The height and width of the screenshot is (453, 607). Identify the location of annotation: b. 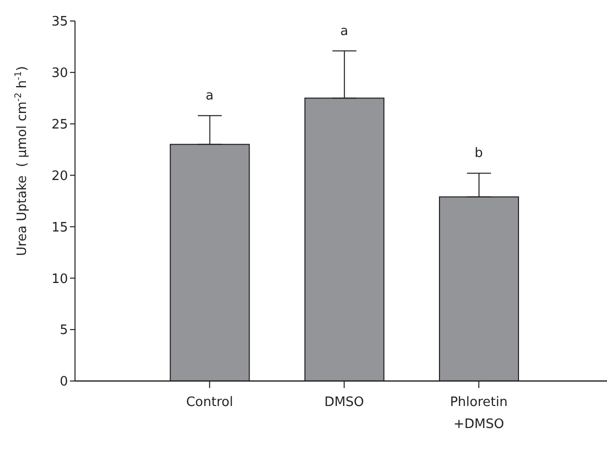
(478, 154).